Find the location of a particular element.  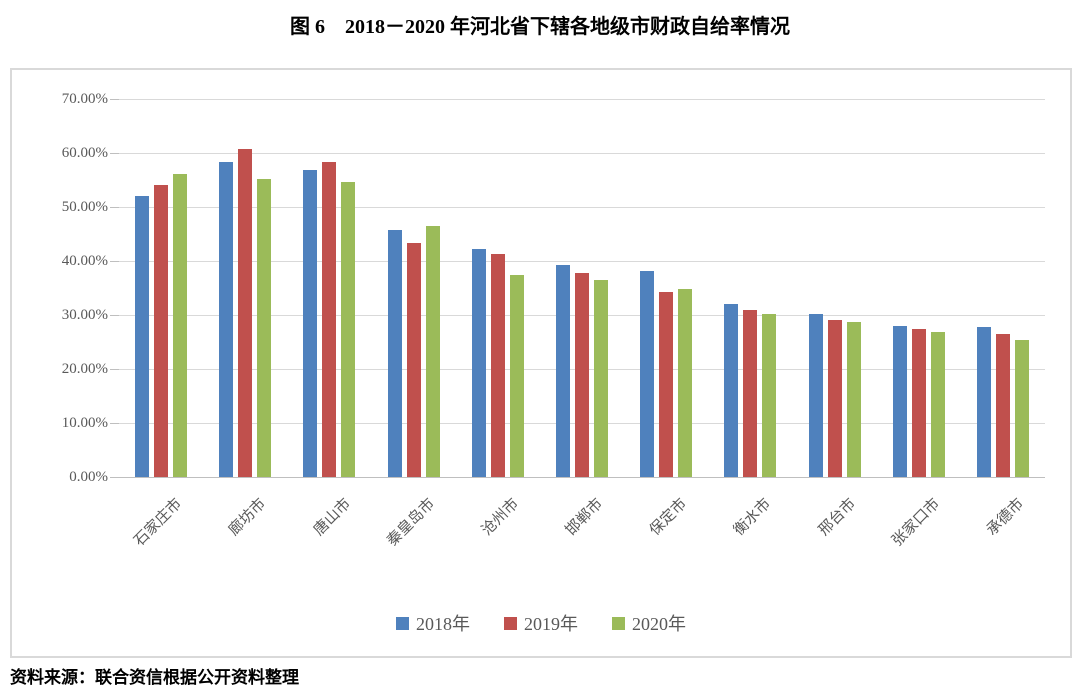

y-axis-tick-label: 40.00% is located at coordinates (84, 261).